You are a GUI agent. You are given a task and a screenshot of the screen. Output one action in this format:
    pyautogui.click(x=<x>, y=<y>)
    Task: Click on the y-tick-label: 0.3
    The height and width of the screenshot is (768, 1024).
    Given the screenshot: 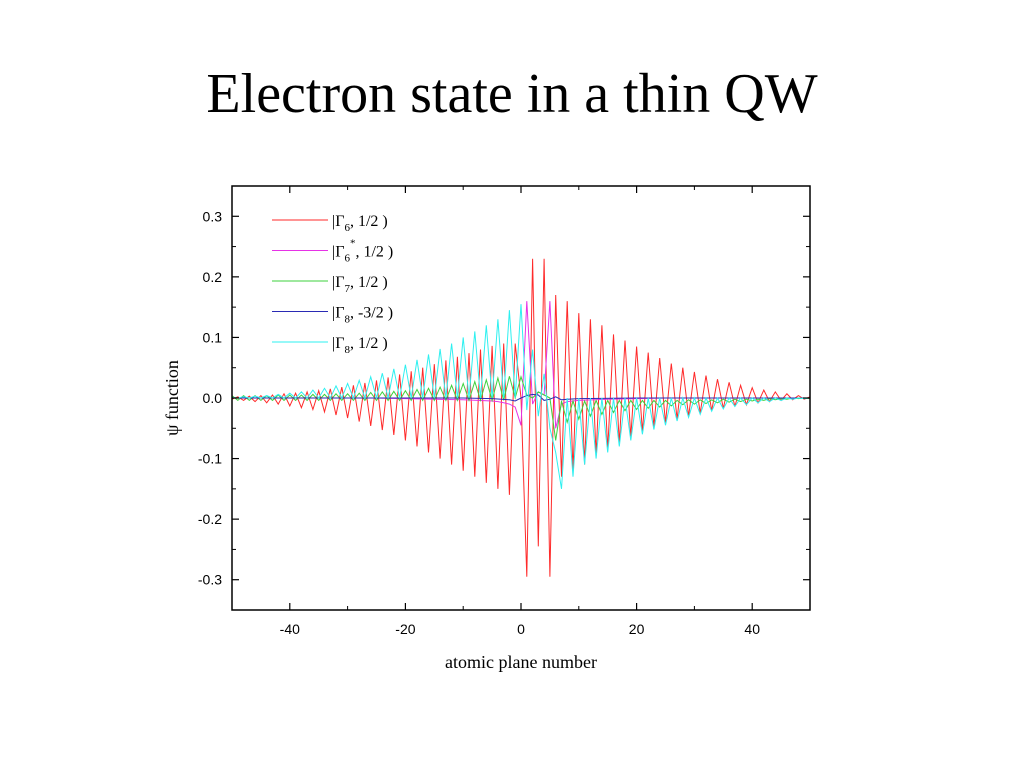 What is the action you would take?
    pyautogui.click(x=213, y=216)
    